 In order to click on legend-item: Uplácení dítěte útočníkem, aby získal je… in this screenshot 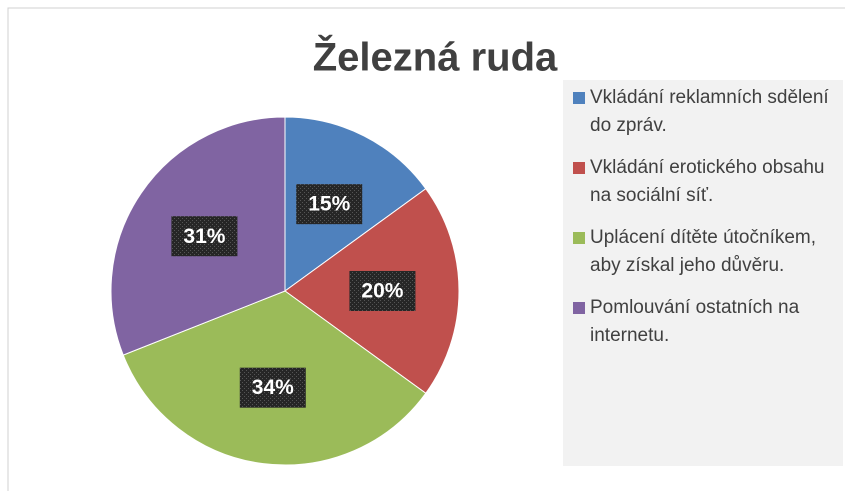, I will do `click(705, 252)`.